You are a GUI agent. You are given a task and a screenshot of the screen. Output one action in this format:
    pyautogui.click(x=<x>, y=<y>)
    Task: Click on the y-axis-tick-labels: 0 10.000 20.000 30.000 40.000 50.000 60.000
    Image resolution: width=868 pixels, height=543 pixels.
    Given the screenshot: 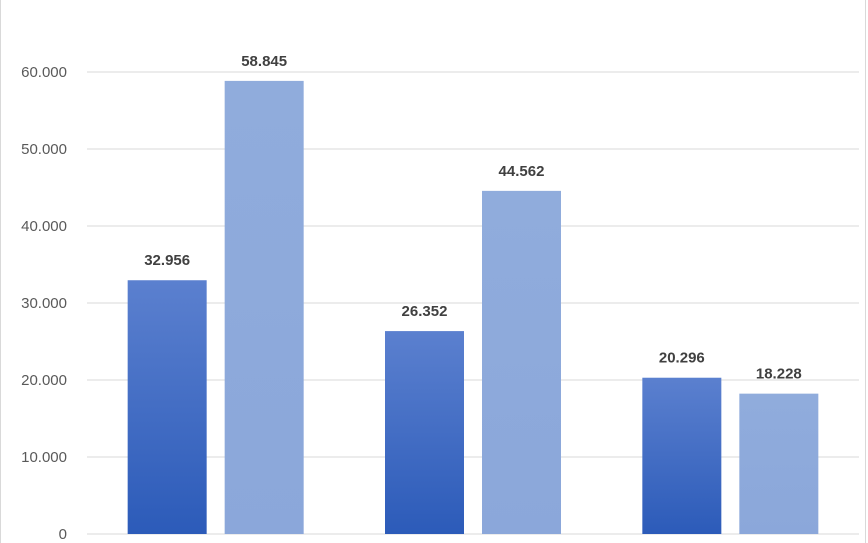 What is the action you would take?
    pyautogui.click(x=44, y=303)
    